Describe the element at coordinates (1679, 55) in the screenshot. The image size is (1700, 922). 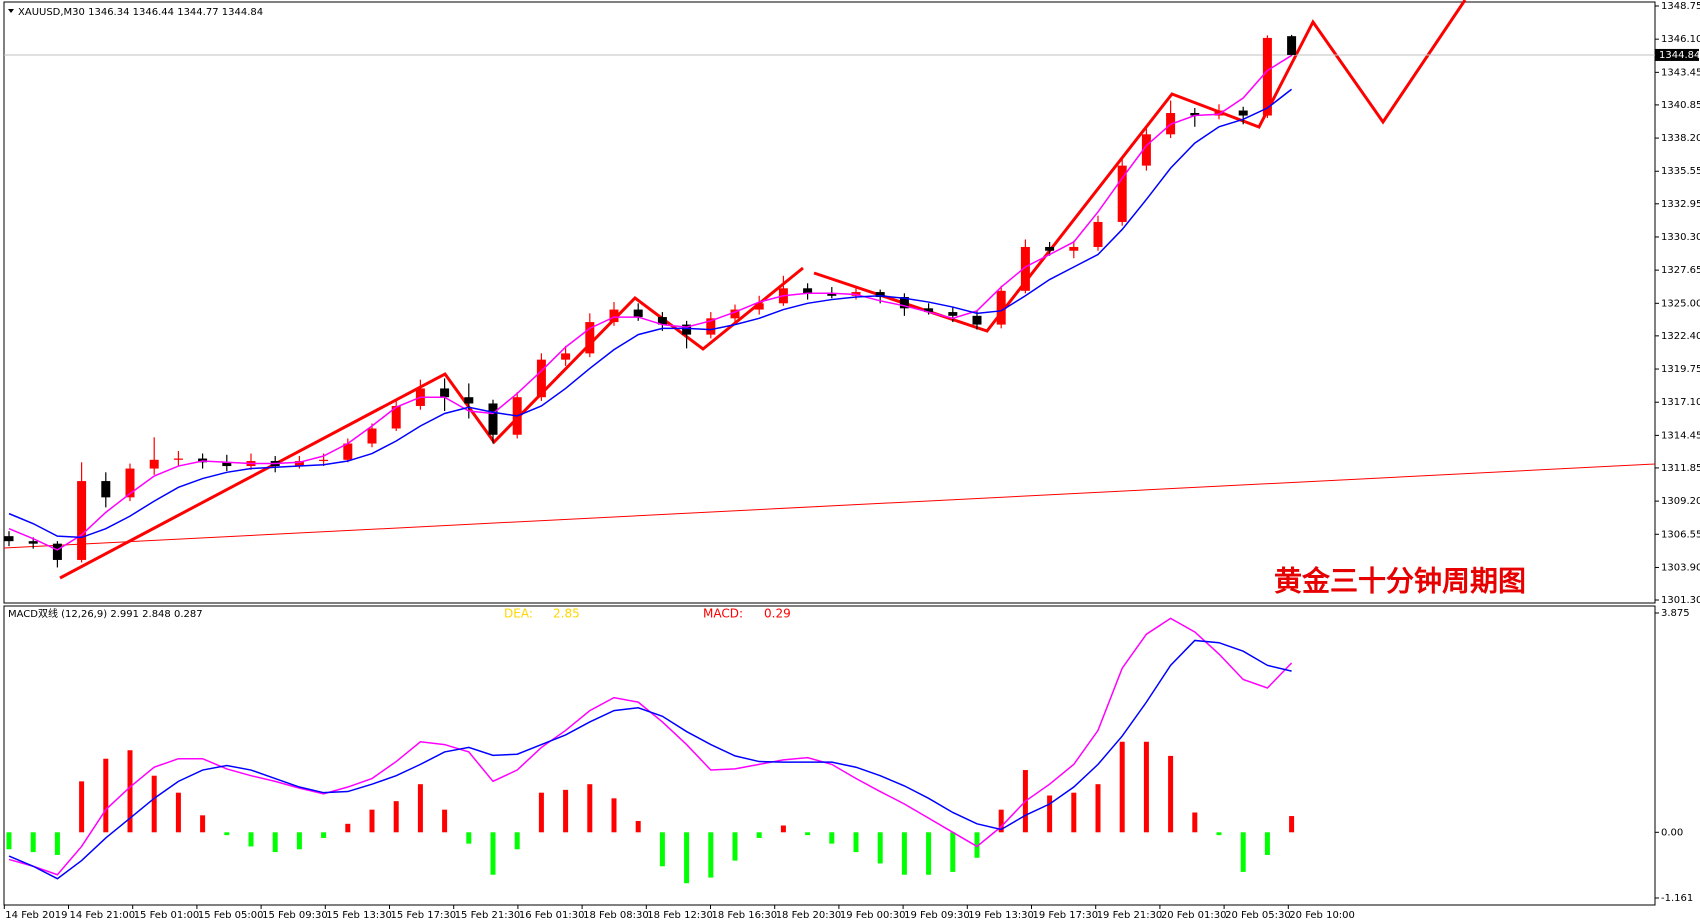
I see `price-tag-label: 1344.84` at that location.